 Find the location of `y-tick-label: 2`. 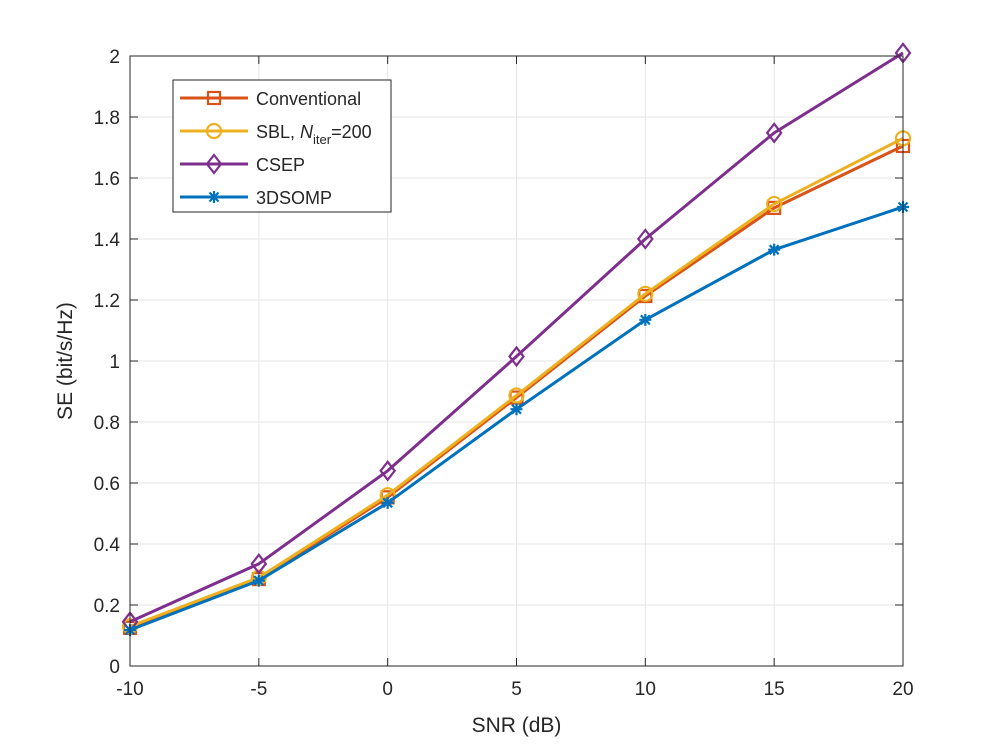

y-tick-label: 2 is located at coordinates (114, 57).